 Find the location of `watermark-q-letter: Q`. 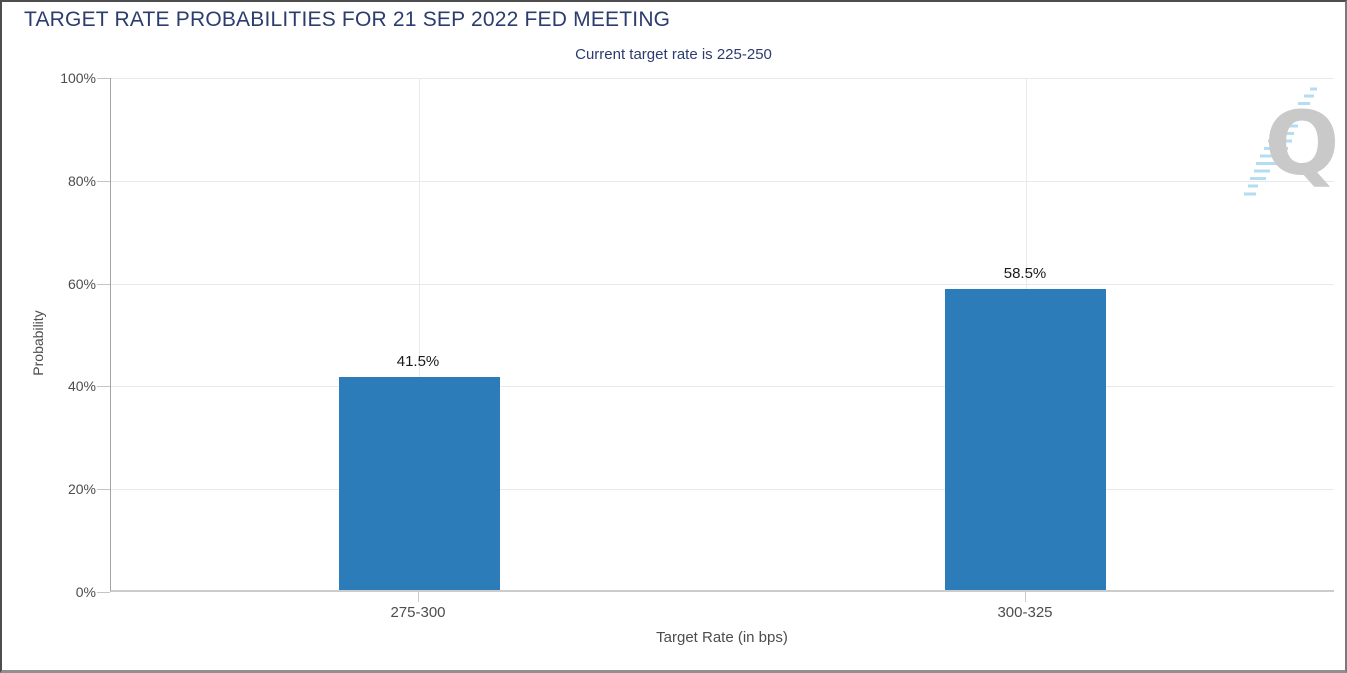

watermark-q-letter: Q is located at coordinates (1302, 143).